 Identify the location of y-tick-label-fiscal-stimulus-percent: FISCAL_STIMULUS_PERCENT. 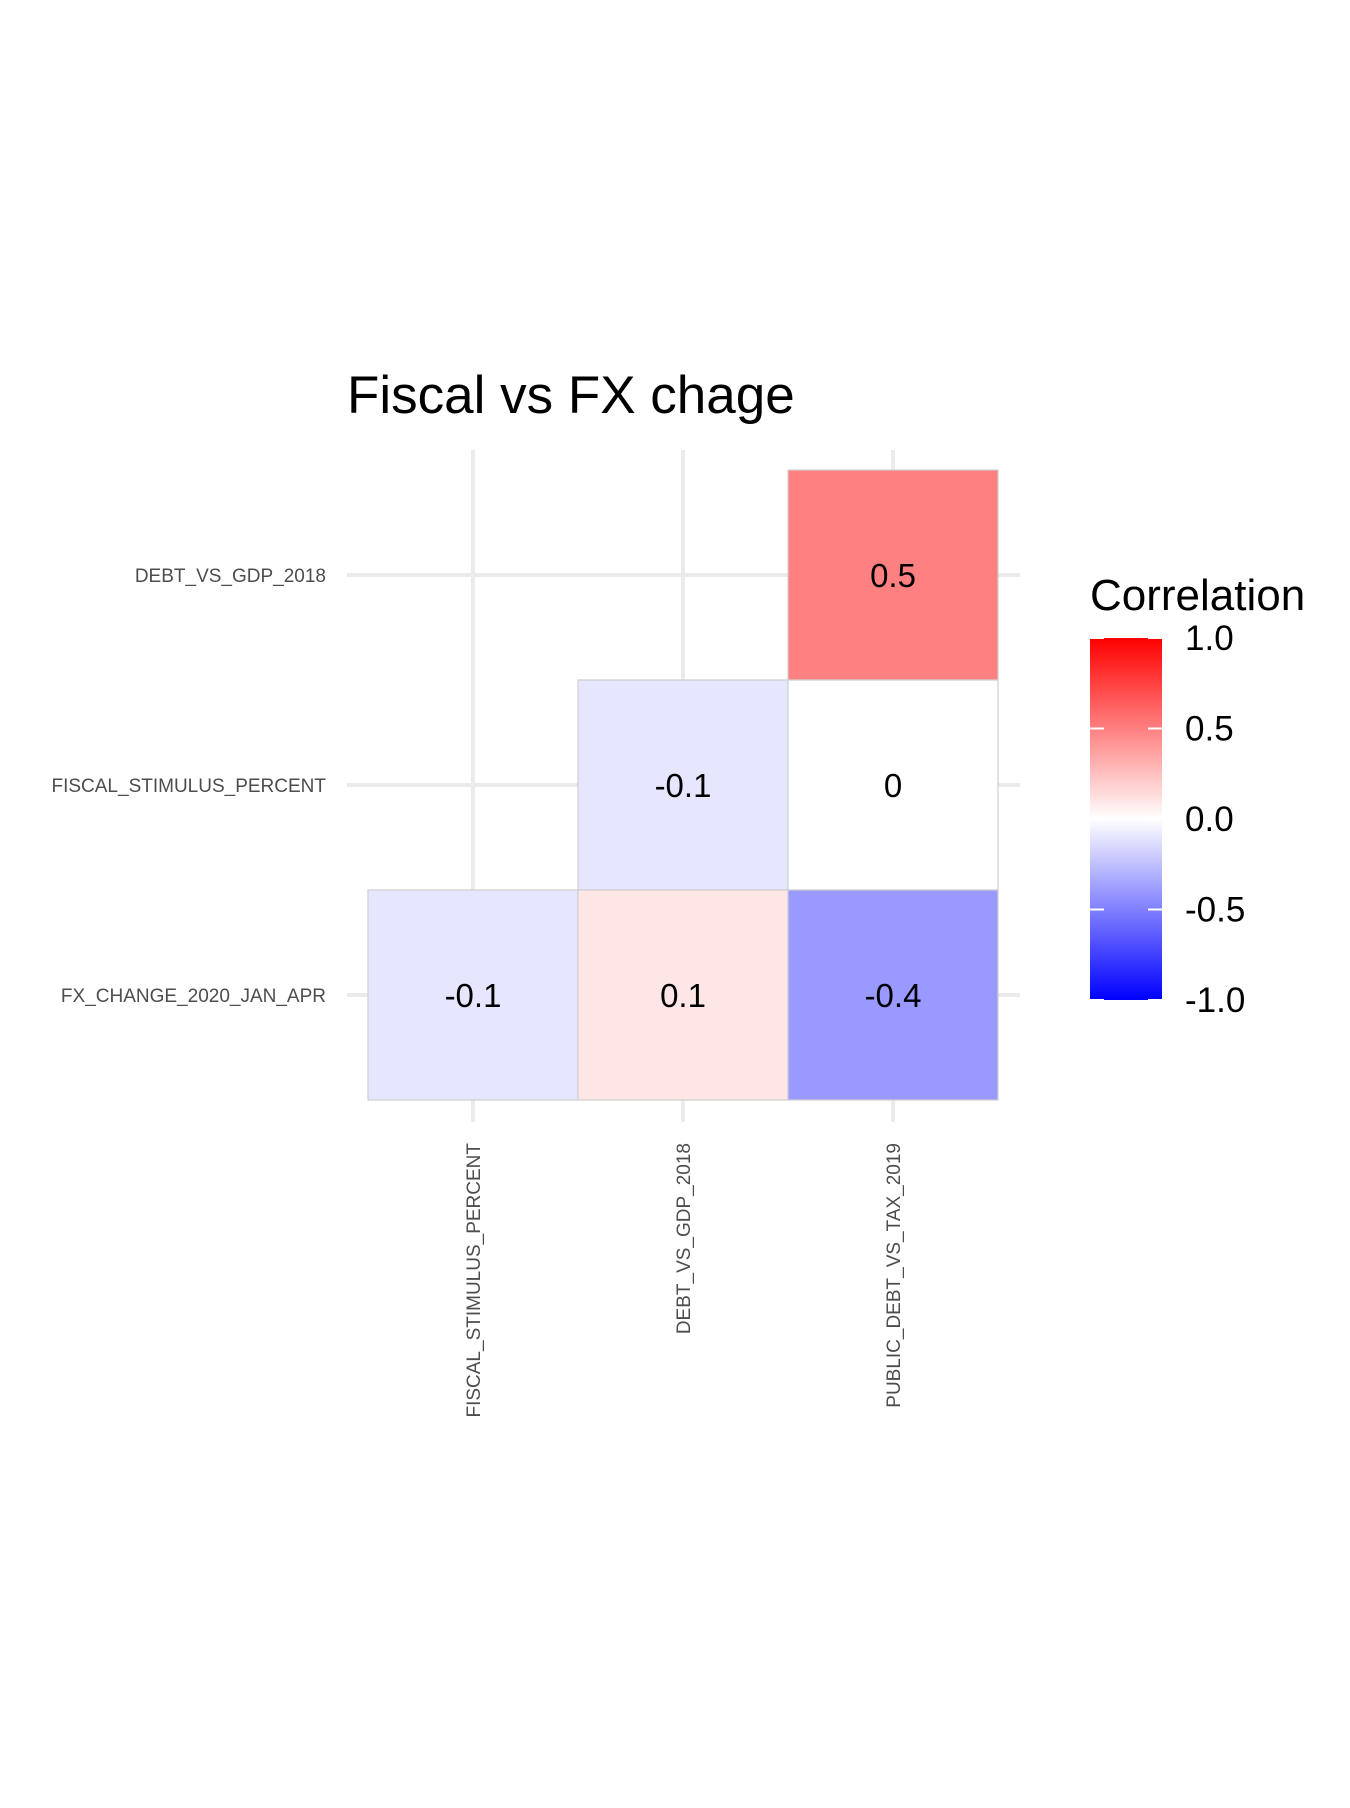
(188, 786).